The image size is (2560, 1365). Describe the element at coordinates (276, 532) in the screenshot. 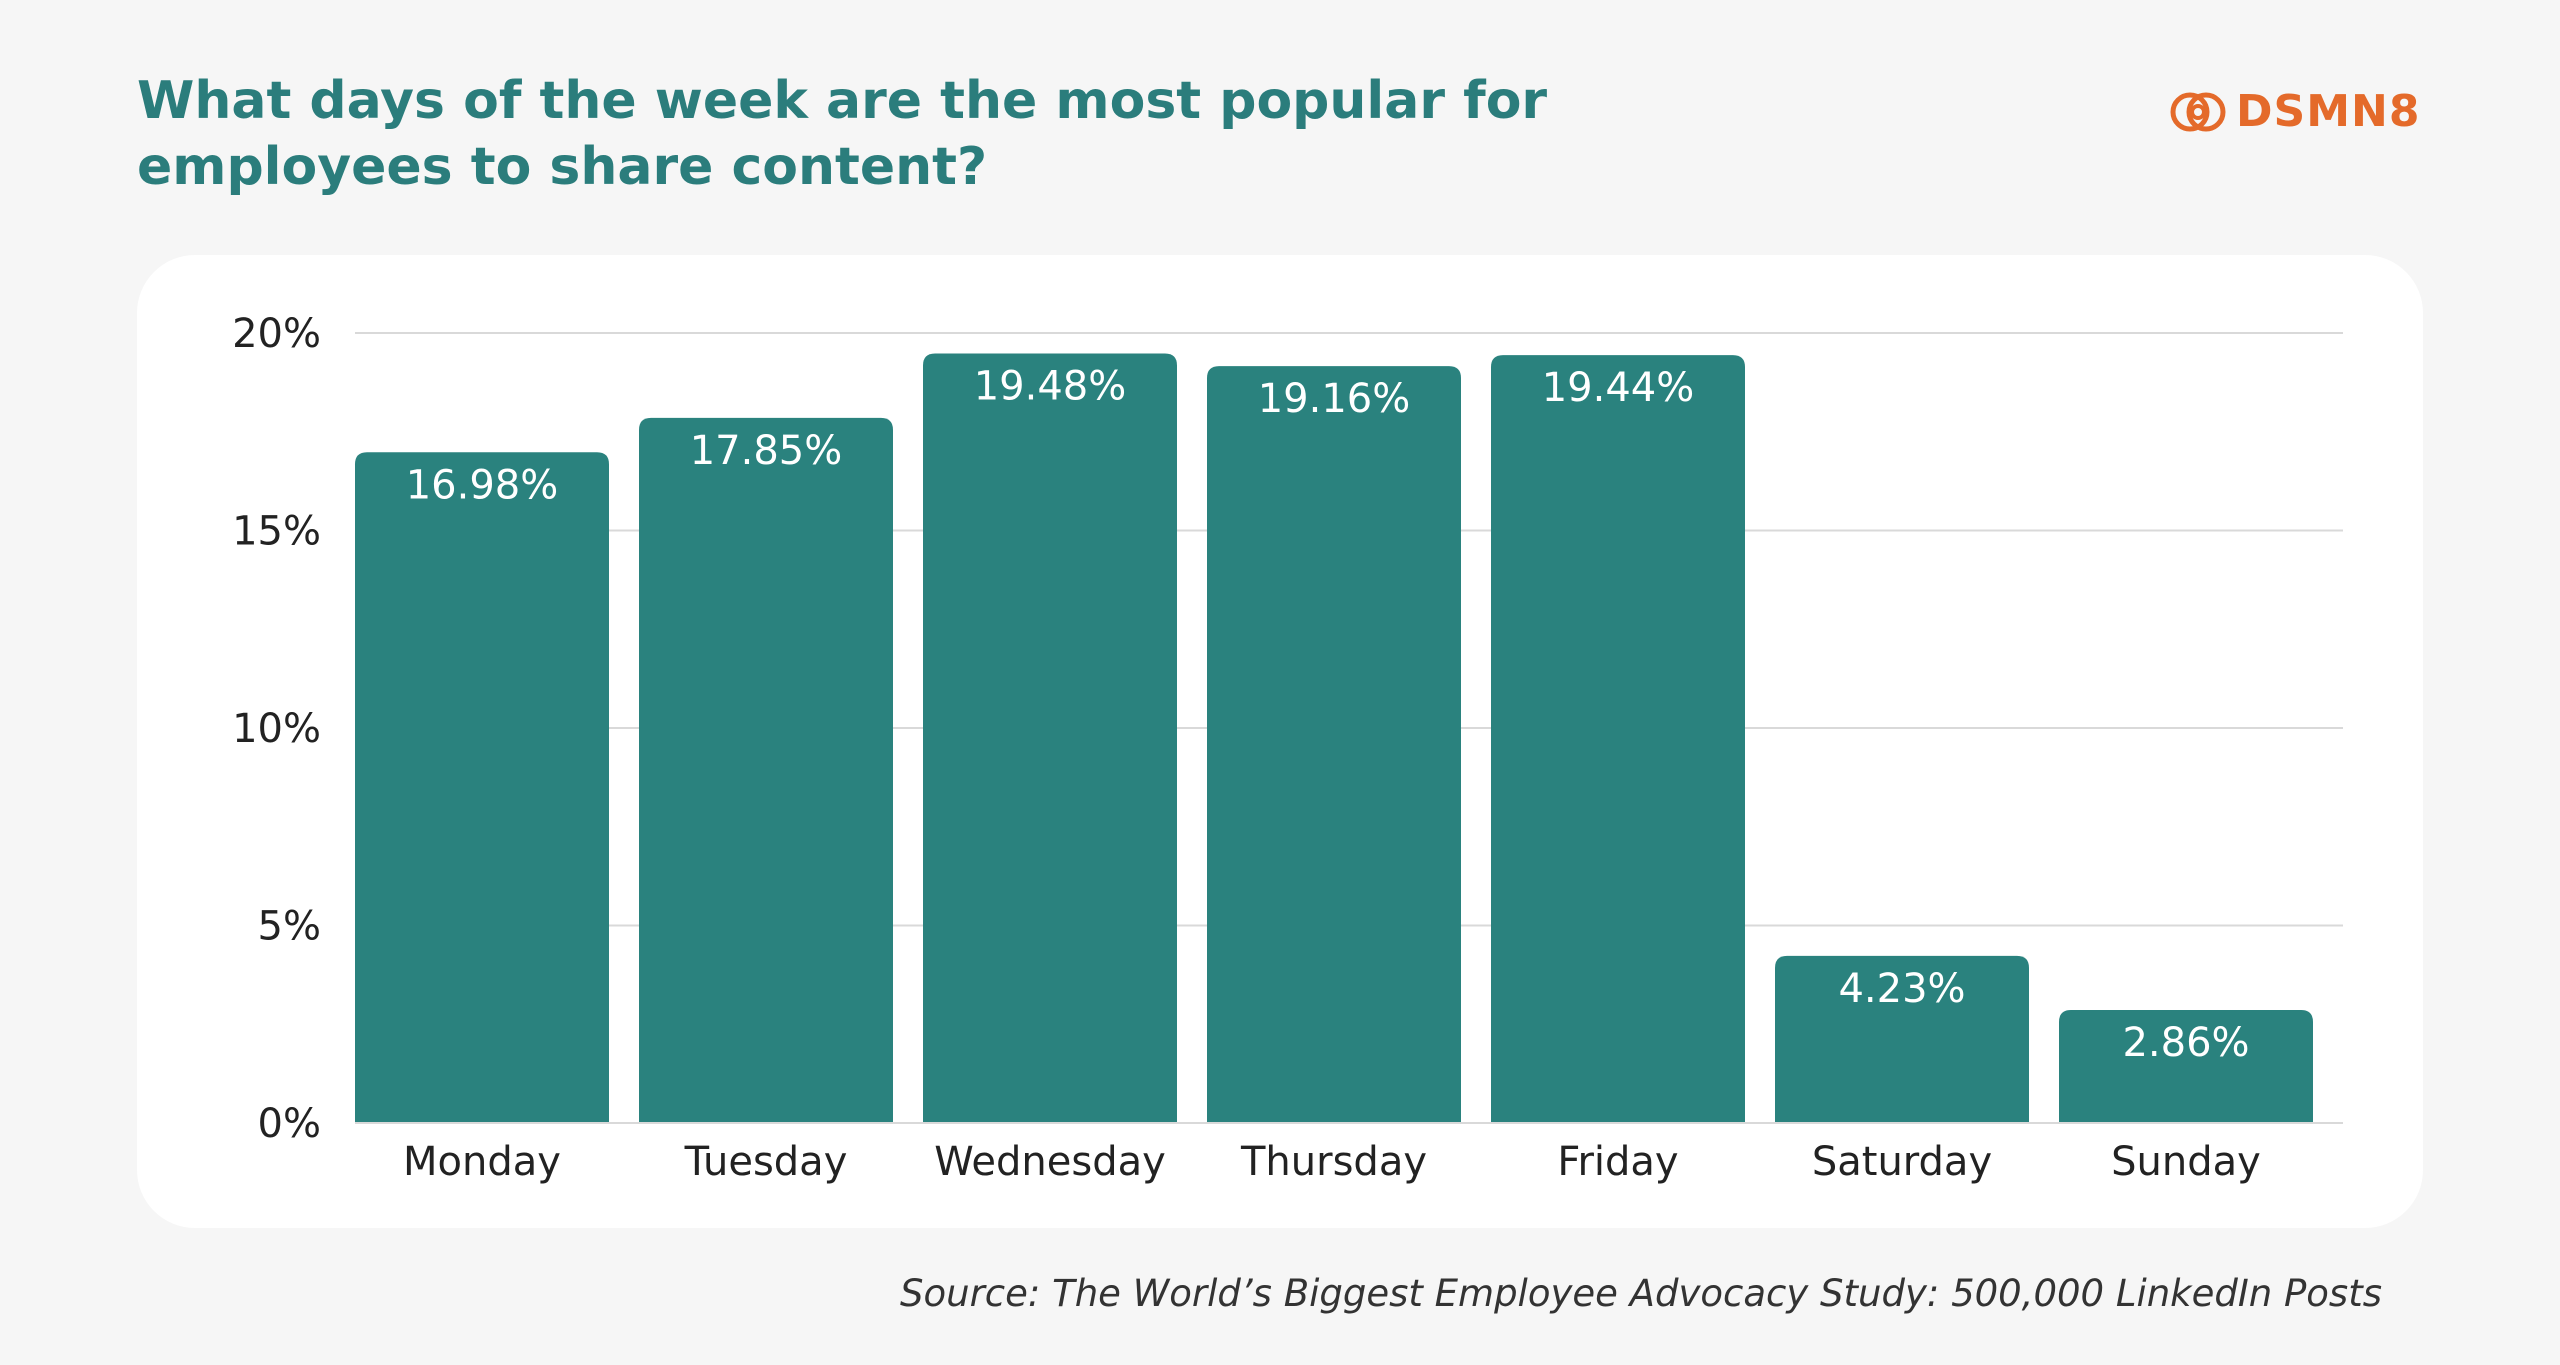

I see `y-tick-label: 15%` at that location.